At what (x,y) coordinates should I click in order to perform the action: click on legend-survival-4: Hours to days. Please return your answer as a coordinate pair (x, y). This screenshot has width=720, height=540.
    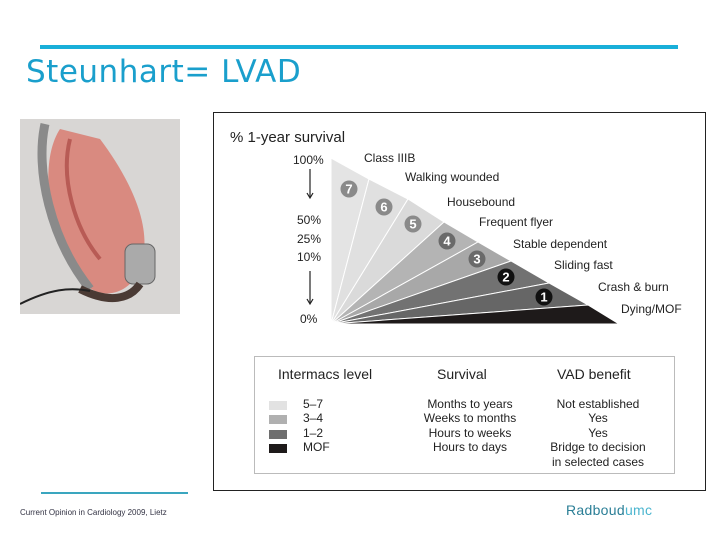
    Looking at the image, I should click on (470, 447).